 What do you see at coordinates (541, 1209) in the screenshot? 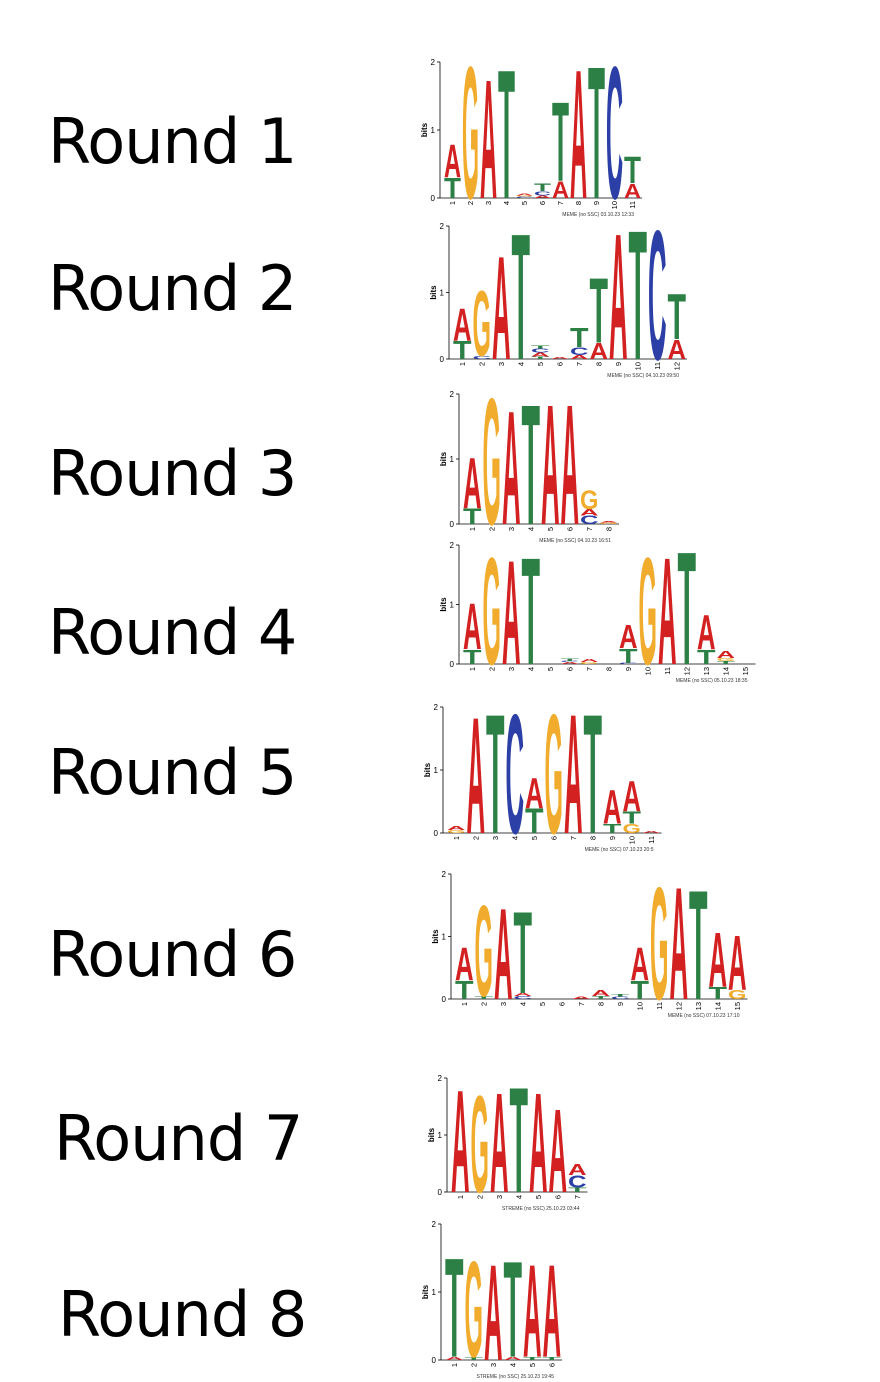
I see `logo-footer: STREME (no SSC) 25.10.23 03:44` at bounding box center [541, 1209].